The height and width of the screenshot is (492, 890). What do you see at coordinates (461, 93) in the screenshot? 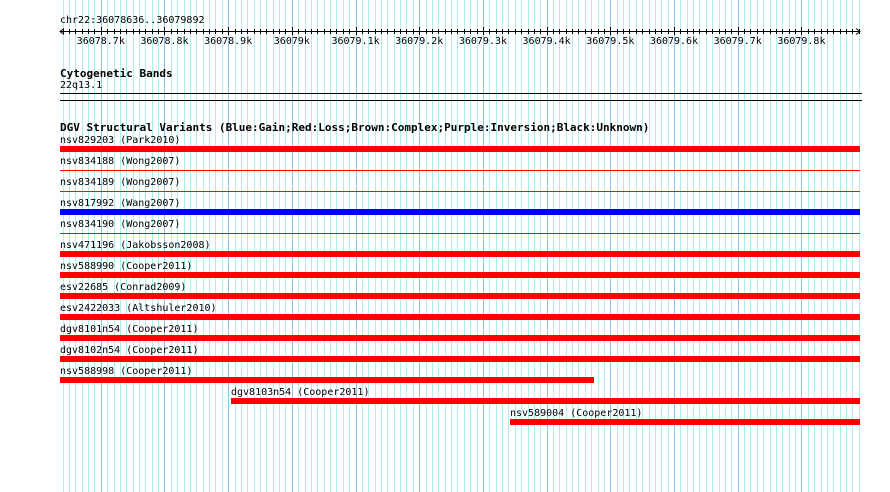
I see `cytoband-track-divider` at bounding box center [461, 93].